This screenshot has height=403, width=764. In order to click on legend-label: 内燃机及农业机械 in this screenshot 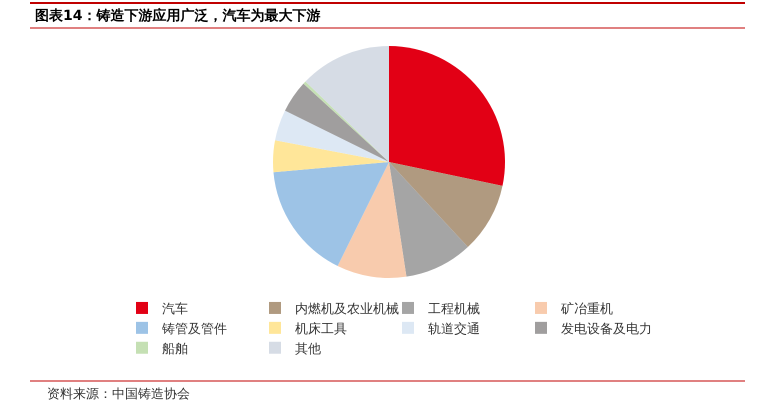, I will do `click(347, 310)`.